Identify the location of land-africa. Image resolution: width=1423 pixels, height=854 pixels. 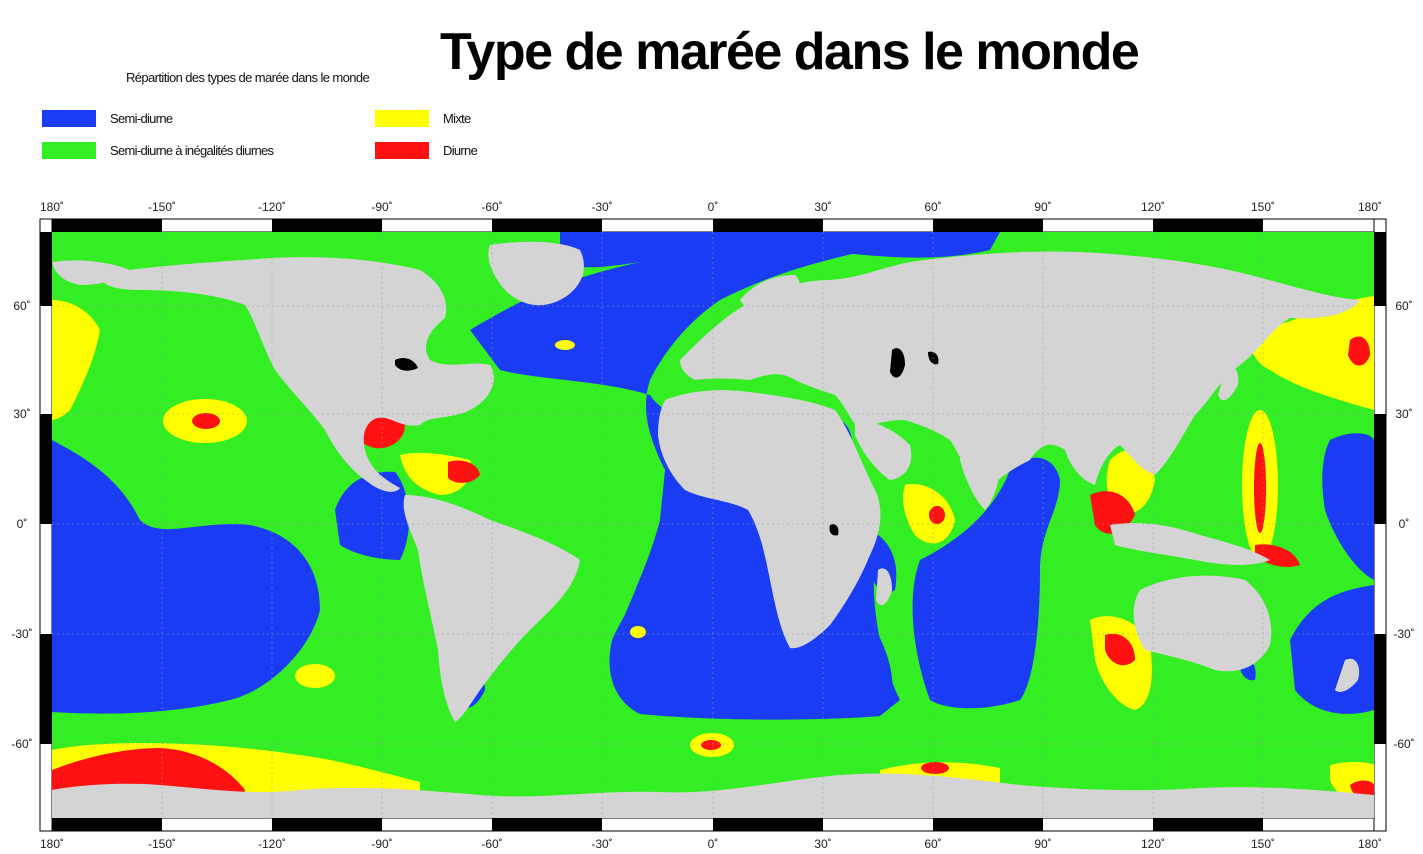
(769, 519).